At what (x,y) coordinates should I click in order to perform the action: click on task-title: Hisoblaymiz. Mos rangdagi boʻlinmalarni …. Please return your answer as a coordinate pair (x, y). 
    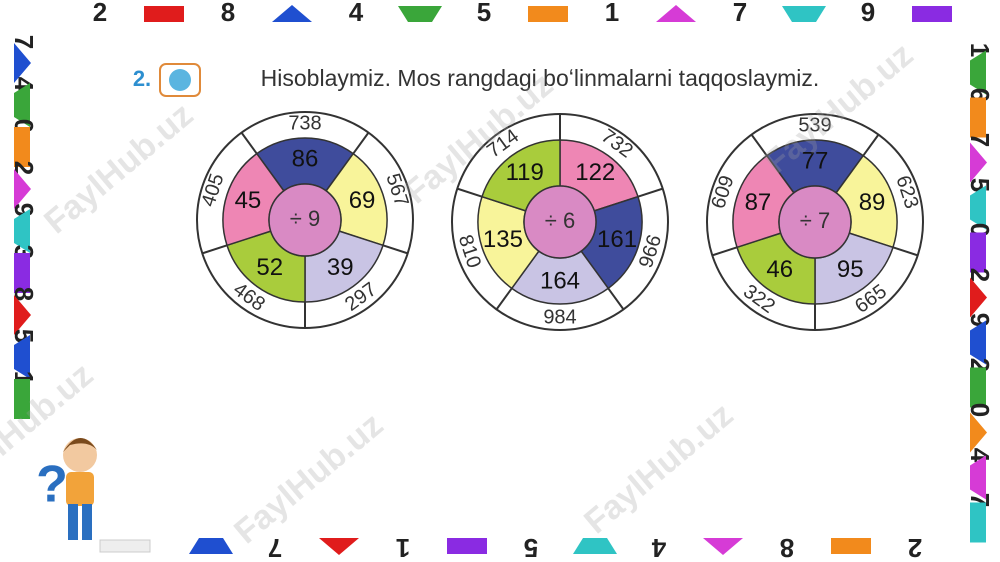
    Looking at the image, I should click on (540, 78).